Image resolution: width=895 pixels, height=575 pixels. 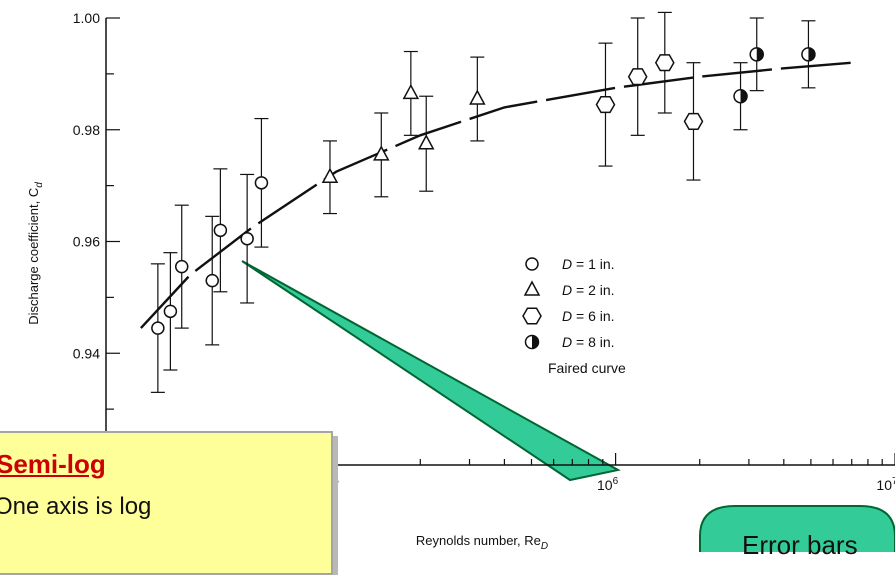 I want to click on legend-label: D = 2 in., so click(x=588, y=290).